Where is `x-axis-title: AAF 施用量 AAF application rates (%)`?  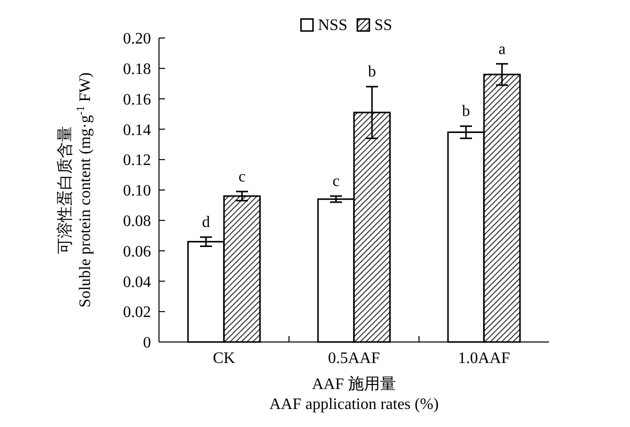
x-axis-title: AAF 施用量 AAF application rates (%) is located at coordinates (354, 394).